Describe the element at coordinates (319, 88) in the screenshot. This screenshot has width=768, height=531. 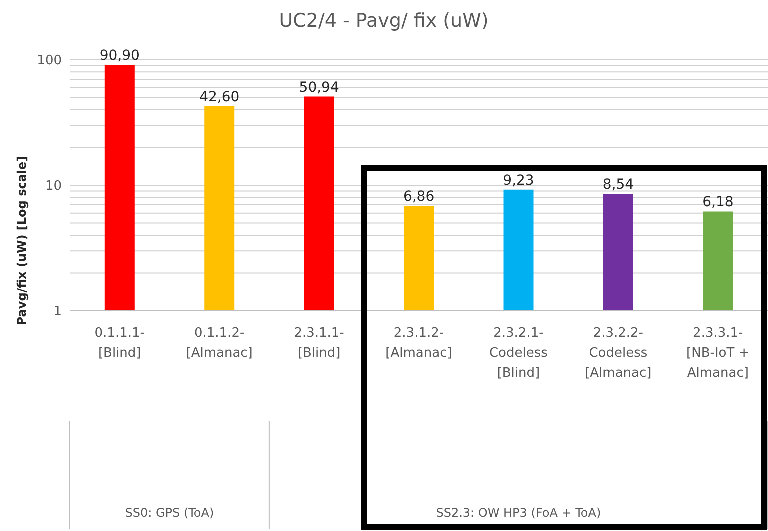
I see `data-label: 50,94` at that location.